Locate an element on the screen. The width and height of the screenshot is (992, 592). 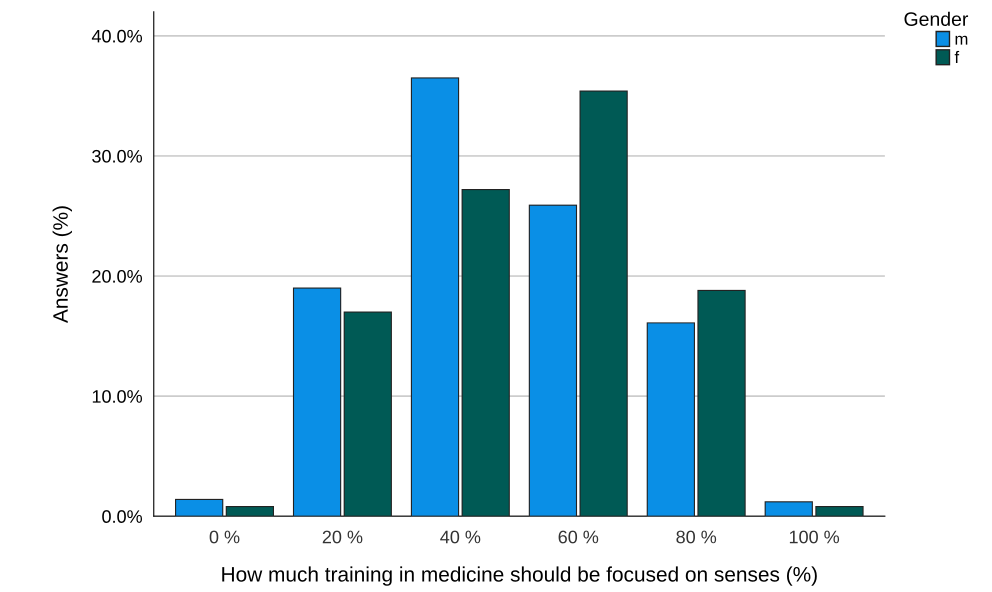
y-axis-title: Answers (%) is located at coordinates (62, 265).